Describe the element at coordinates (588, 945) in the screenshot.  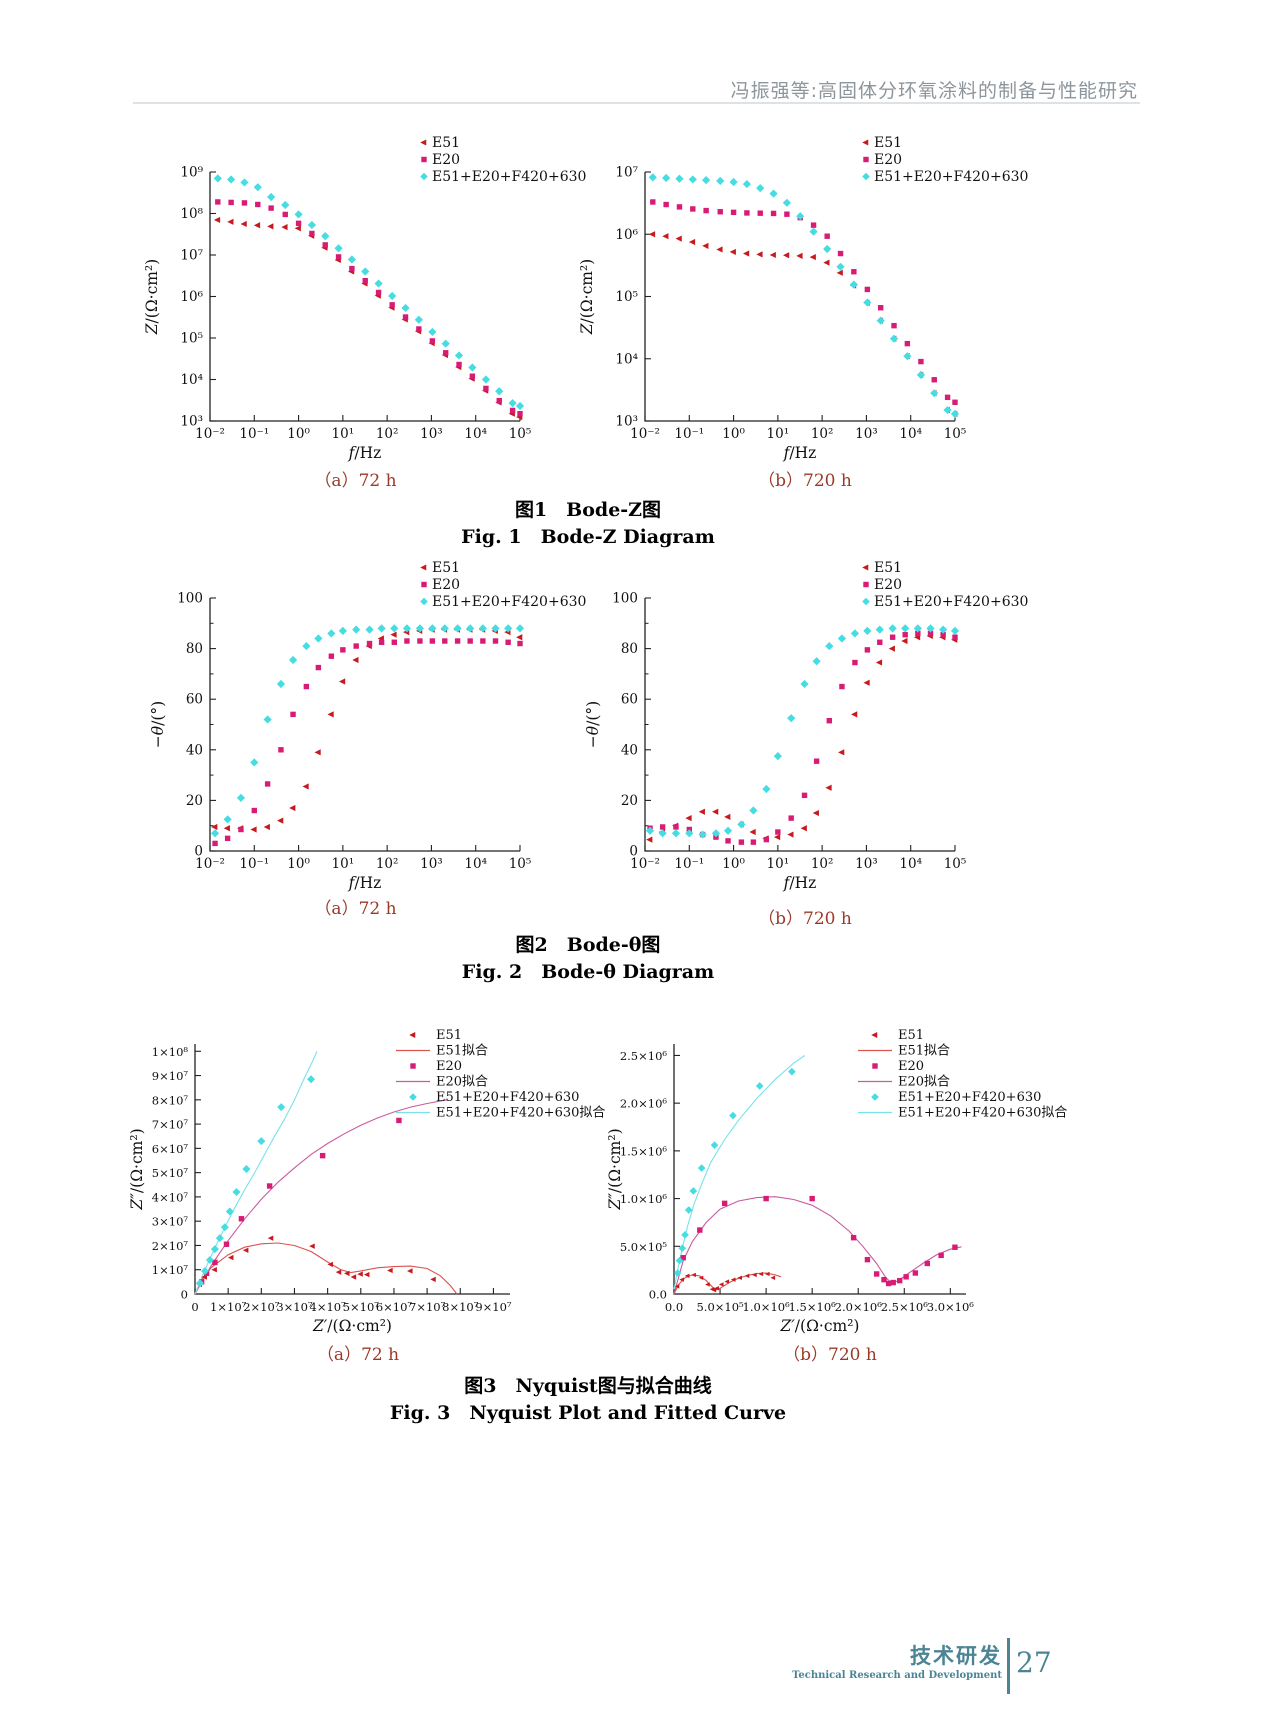
I see `fig2-title-zh: 图2 Bode-θ图` at that location.